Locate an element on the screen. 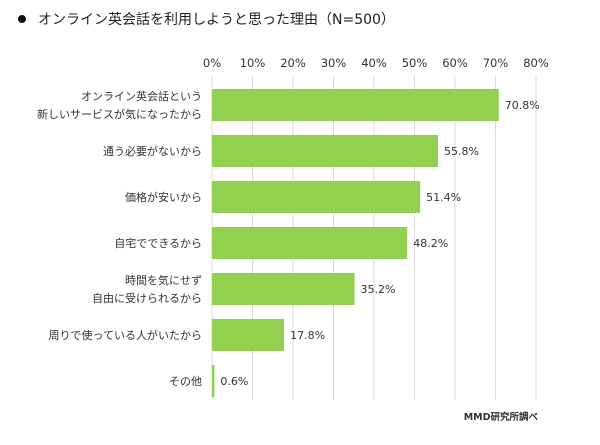  x-tick-label: 20% is located at coordinates (293, 63).